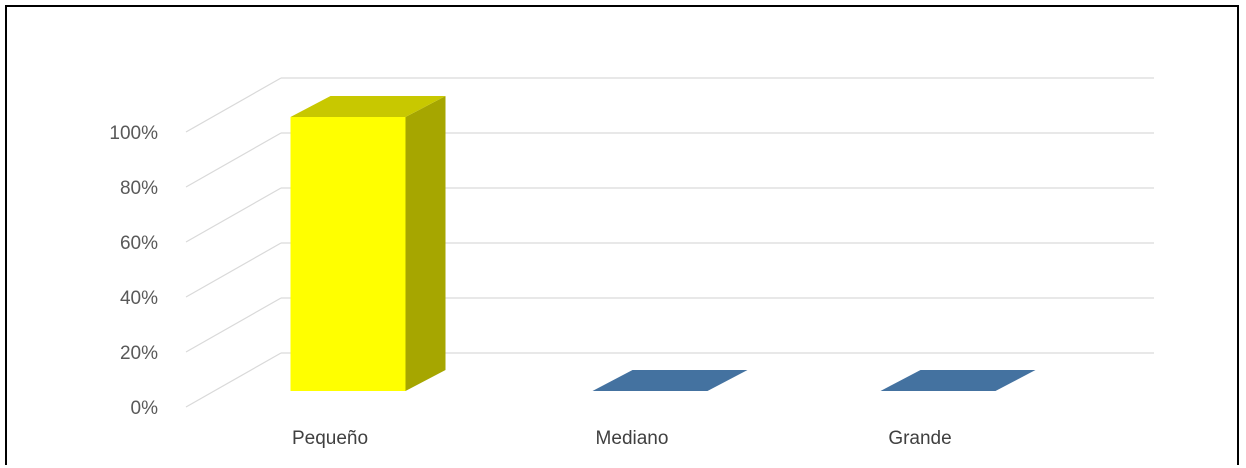 The height and width of the screenshot is (468, 1246). I want to click on x-tick-label: Pequeño, so click(330, 438).